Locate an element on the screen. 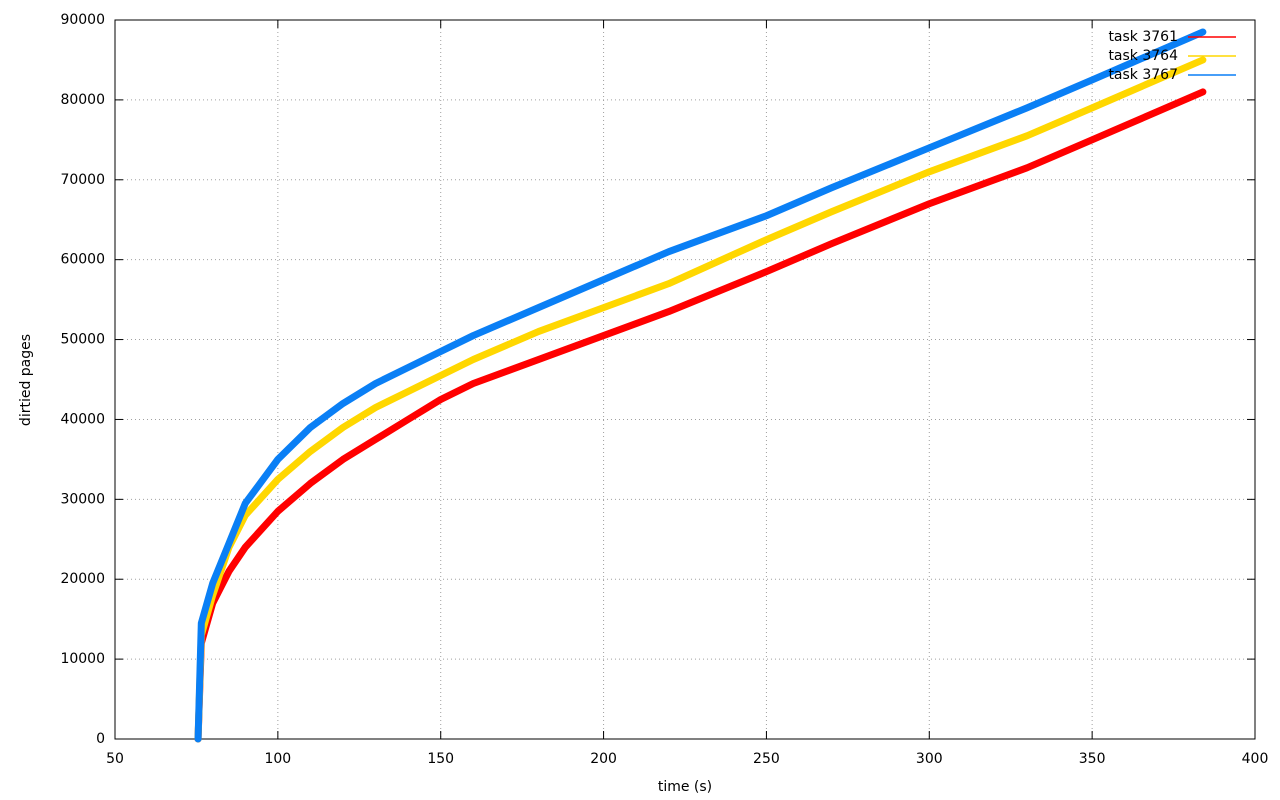 Image resolution: width=1280 pixels, height=800 pixels. legend-label: task 3764 is located at coordinates (1143, 56).